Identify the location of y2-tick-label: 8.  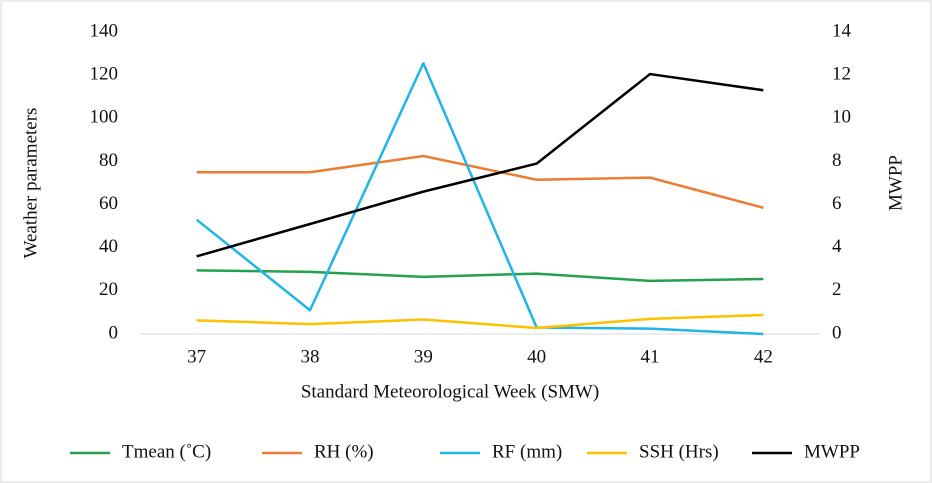
(837, 160).